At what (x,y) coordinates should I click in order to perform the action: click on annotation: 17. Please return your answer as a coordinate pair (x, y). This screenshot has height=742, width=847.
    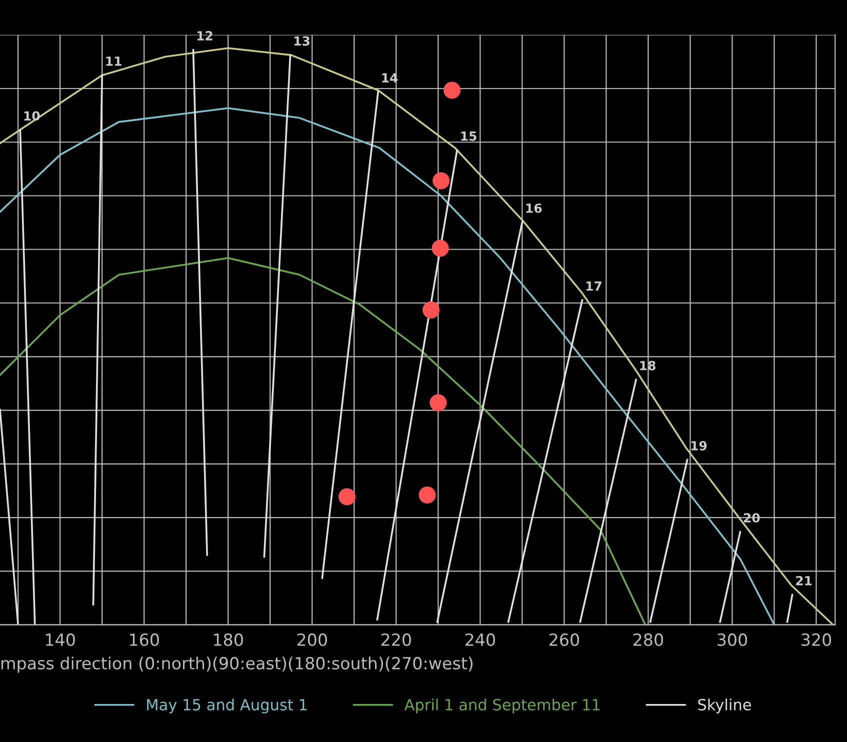
    Looking at the image, I should click on (594, 286).